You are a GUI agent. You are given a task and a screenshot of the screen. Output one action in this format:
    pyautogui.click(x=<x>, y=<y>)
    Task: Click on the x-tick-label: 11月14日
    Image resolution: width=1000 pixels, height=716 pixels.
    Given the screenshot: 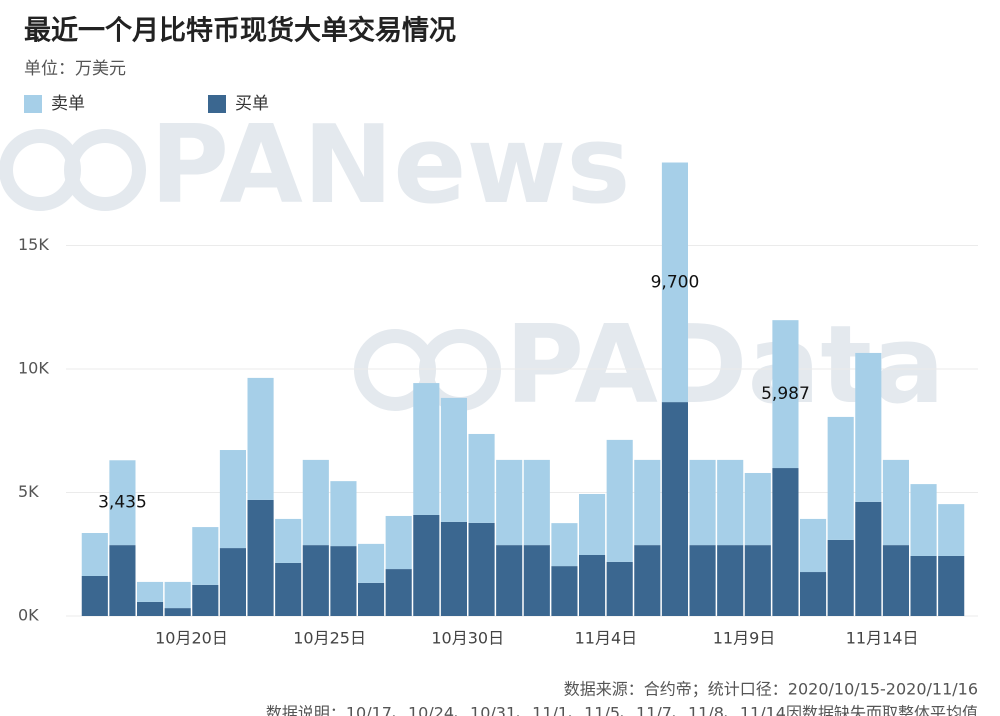 What is the action you would take?
    pyautogui.click(x=882, y=638)
    